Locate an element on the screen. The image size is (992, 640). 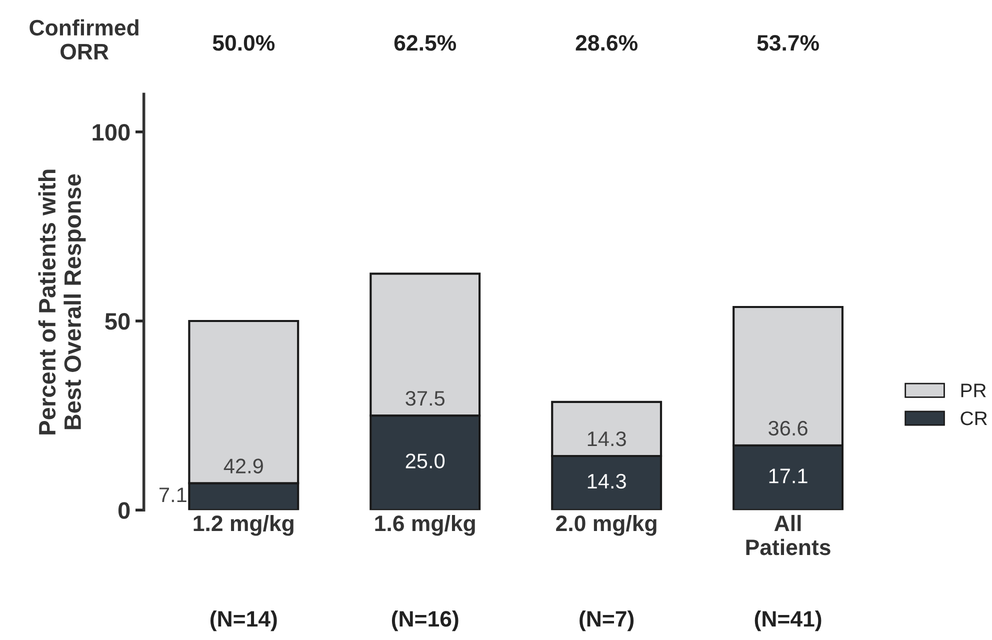
y-tick-label: 50 is located at coordinates (117, 321).